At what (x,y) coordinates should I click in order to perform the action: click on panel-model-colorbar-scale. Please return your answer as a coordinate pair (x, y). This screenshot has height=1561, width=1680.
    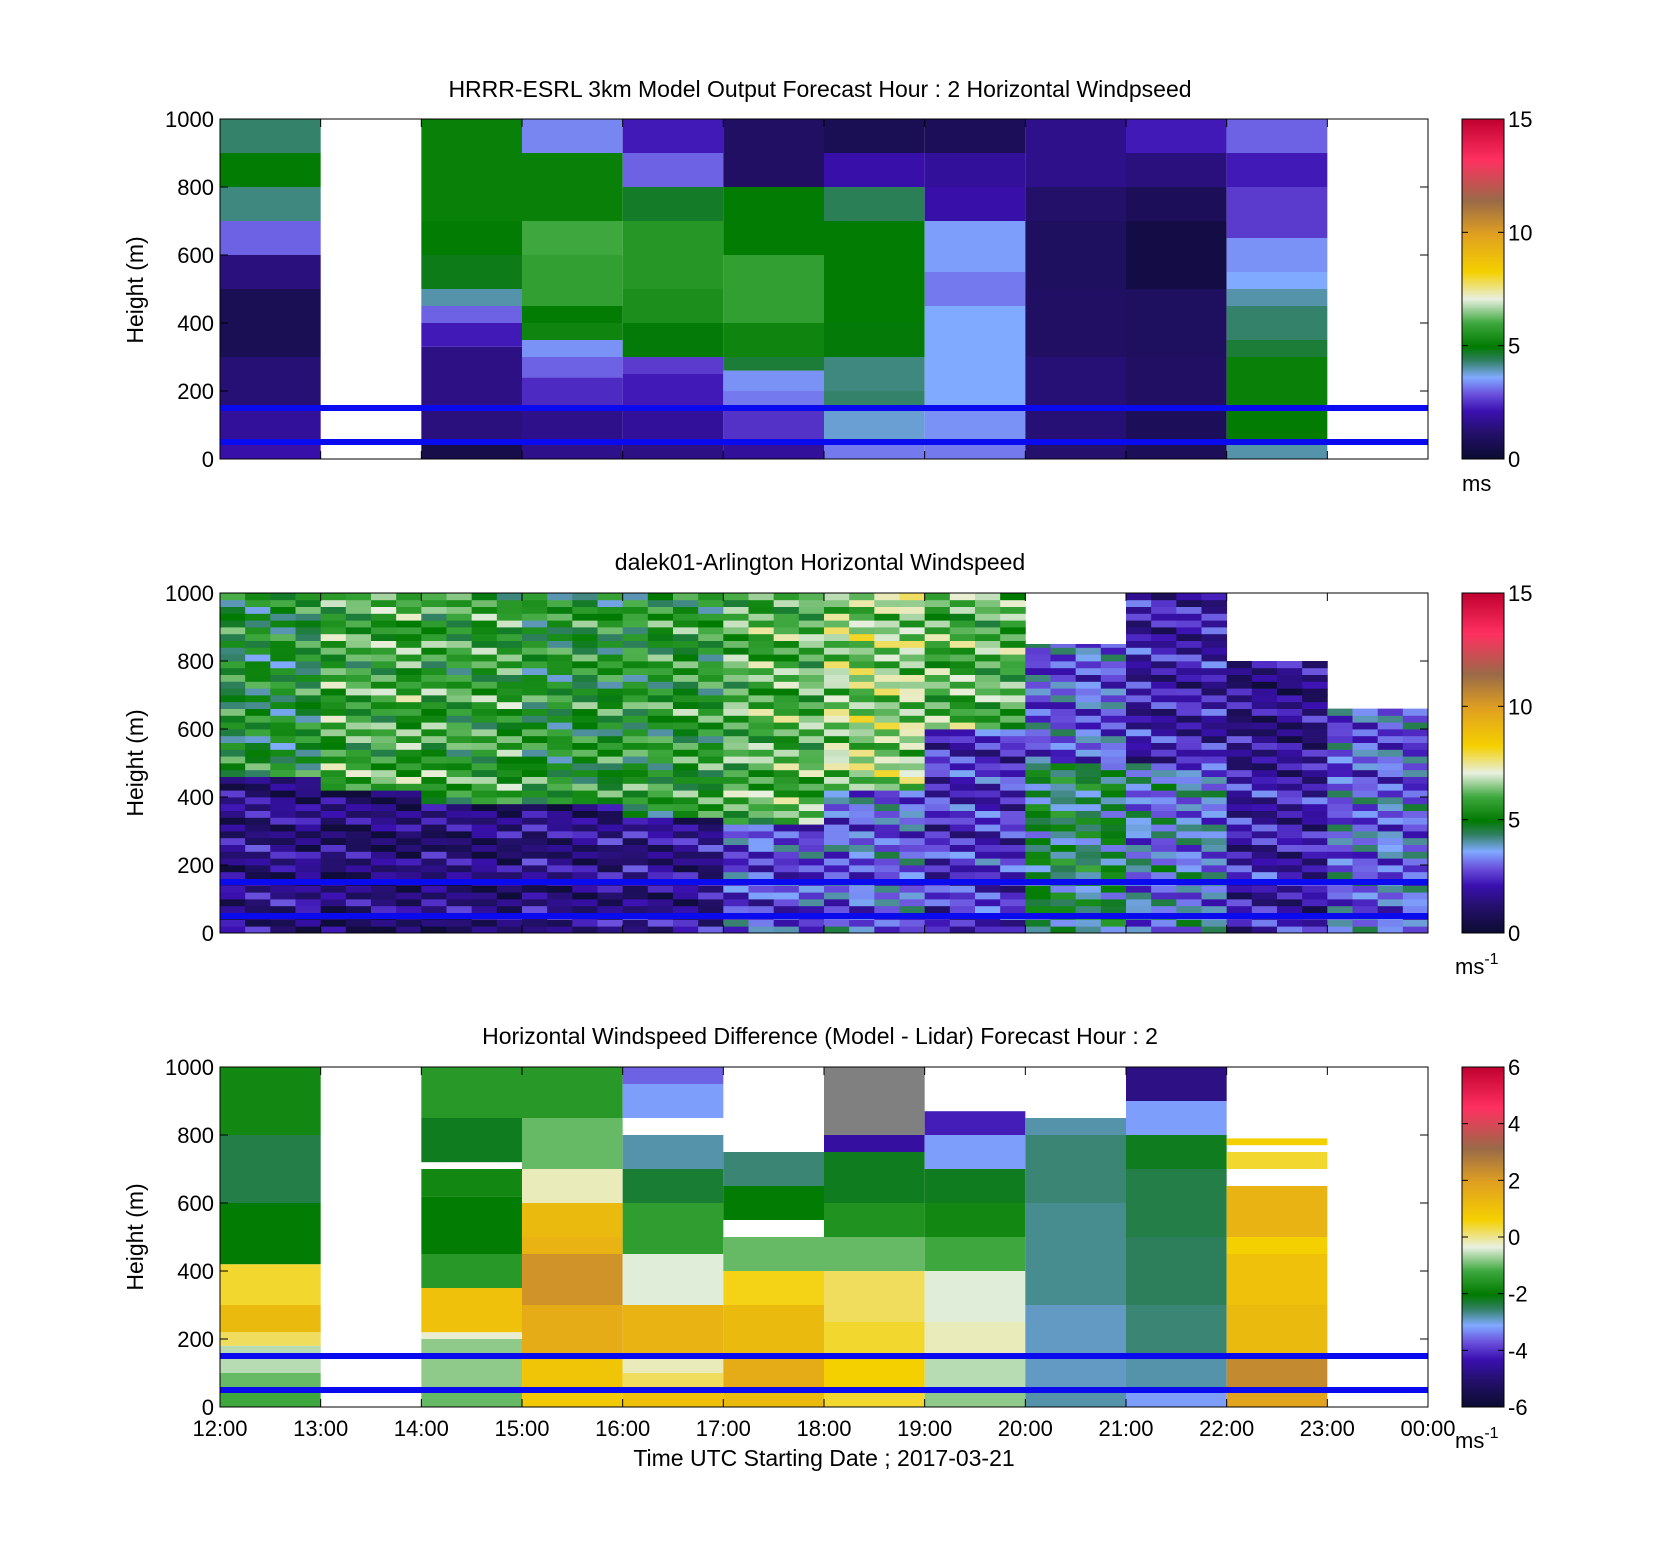
    Looking at the image, I should click on (1483, 289).